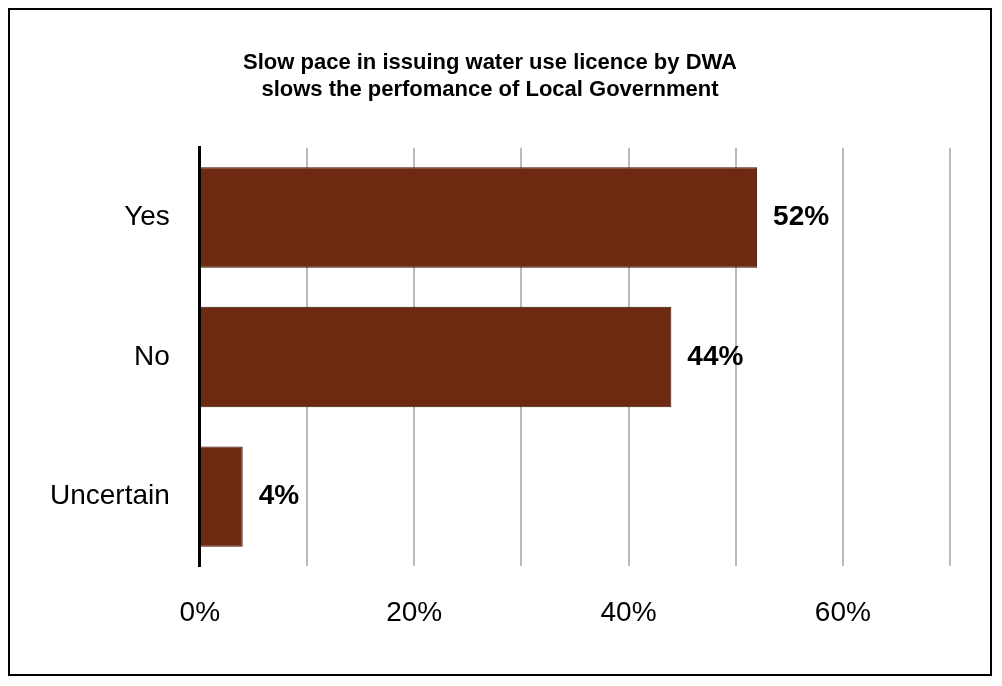 The image size is (1002, 686). Describe the element at coordinates (147, 216) in the screenshot. I see `y-tick-label: Yes` at that location.